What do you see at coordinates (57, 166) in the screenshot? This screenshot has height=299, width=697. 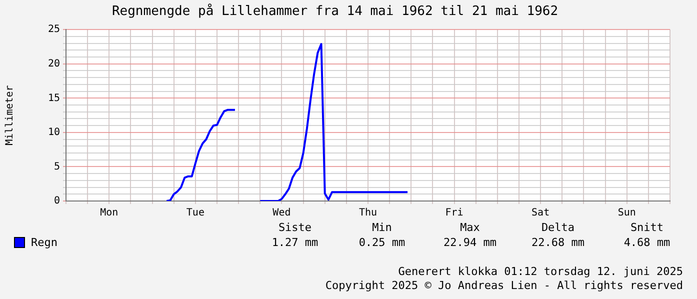 I see `y-tick-label: 5` at bounding box center [57, 166].